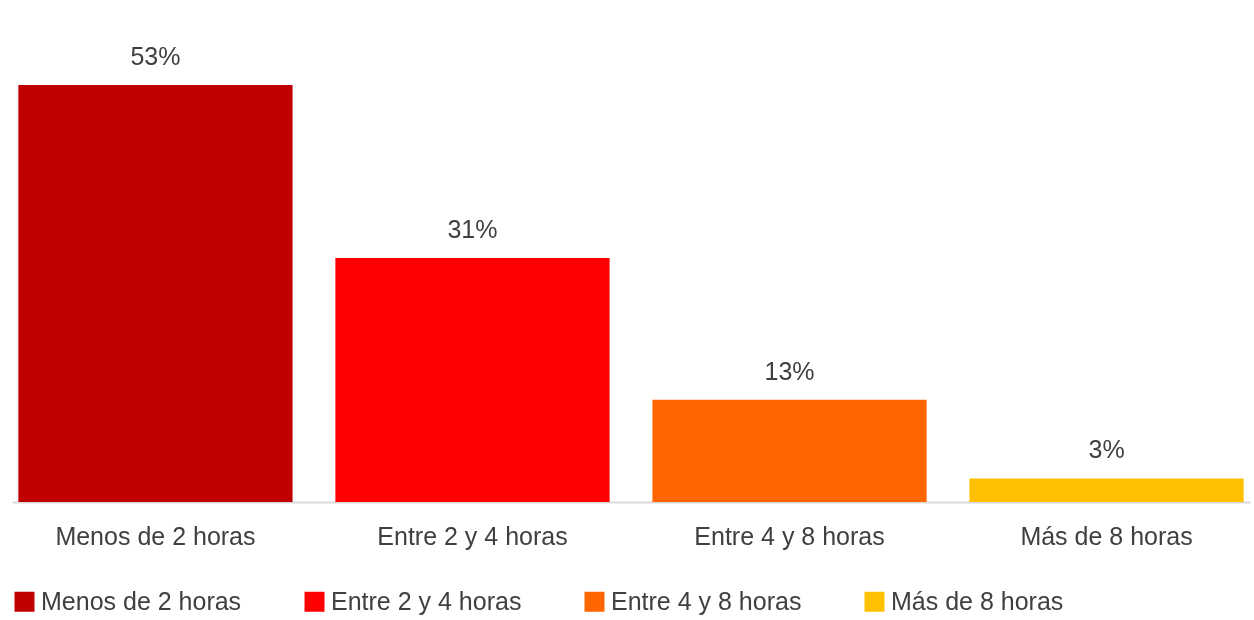  I want to click on legend-label: Entre 4 y 8 horas, so click(706, 600).